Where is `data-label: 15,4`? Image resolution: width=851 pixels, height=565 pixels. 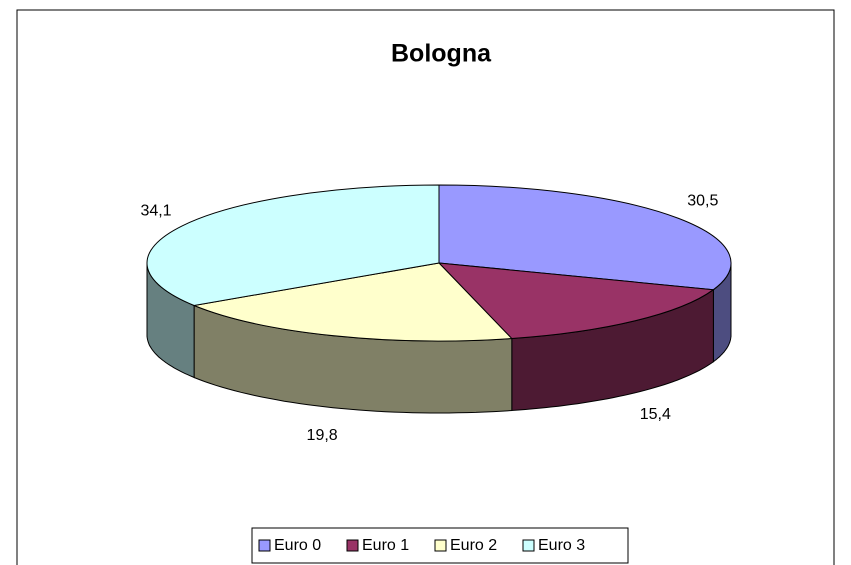 data-label: 15,4 is located at coordinates (655, 414).